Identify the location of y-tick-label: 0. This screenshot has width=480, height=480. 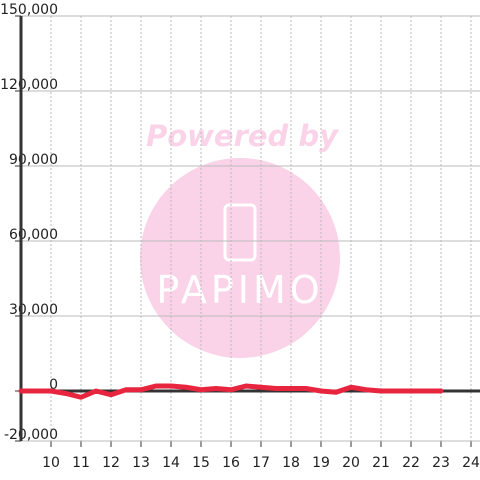
(53, 385).